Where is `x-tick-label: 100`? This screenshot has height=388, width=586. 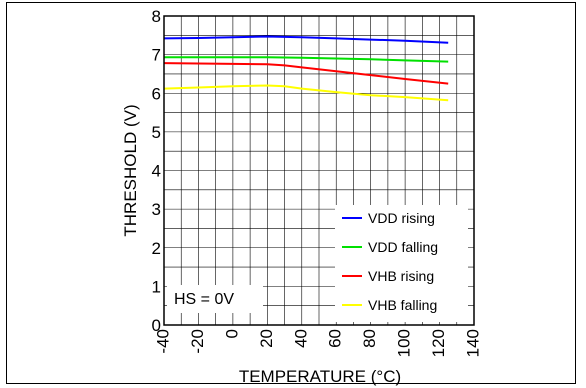 x-tick-label: 100 is located at coordinates (404, 343).